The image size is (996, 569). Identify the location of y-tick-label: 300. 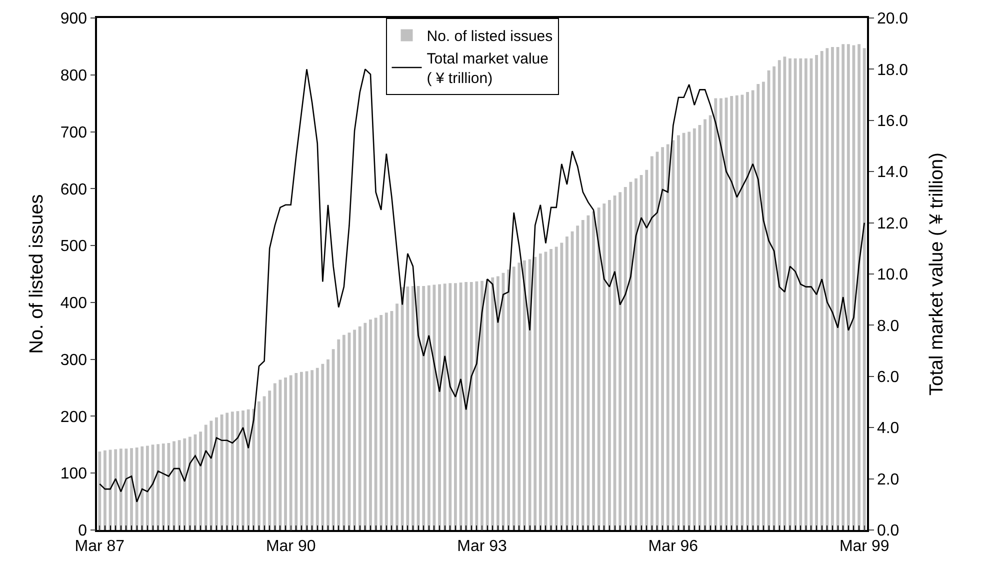
(74, 360).